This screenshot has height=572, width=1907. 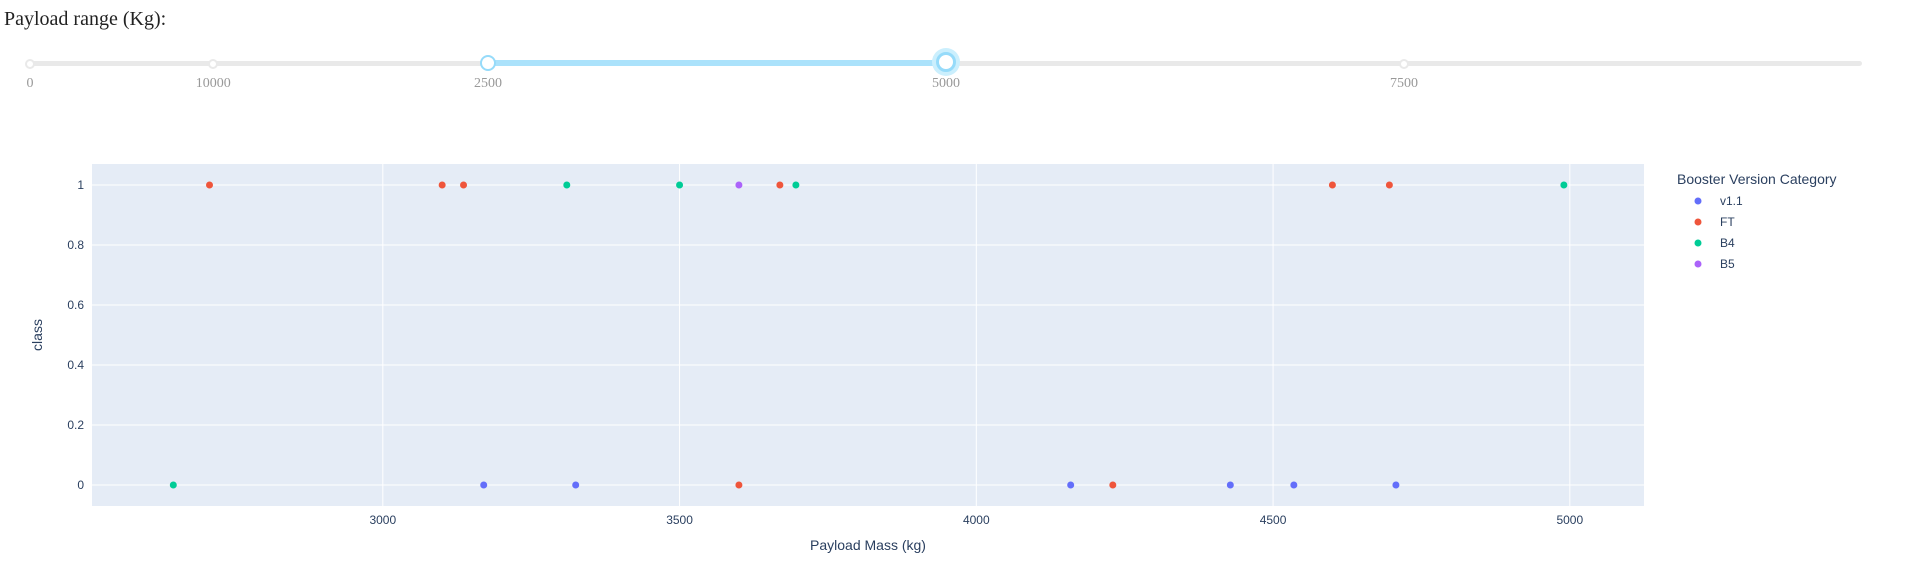 What do you see at coordinates (75, 425) in the screenshot?
I see `y-tick-label: 0.2` at bounding box center [75, 425].